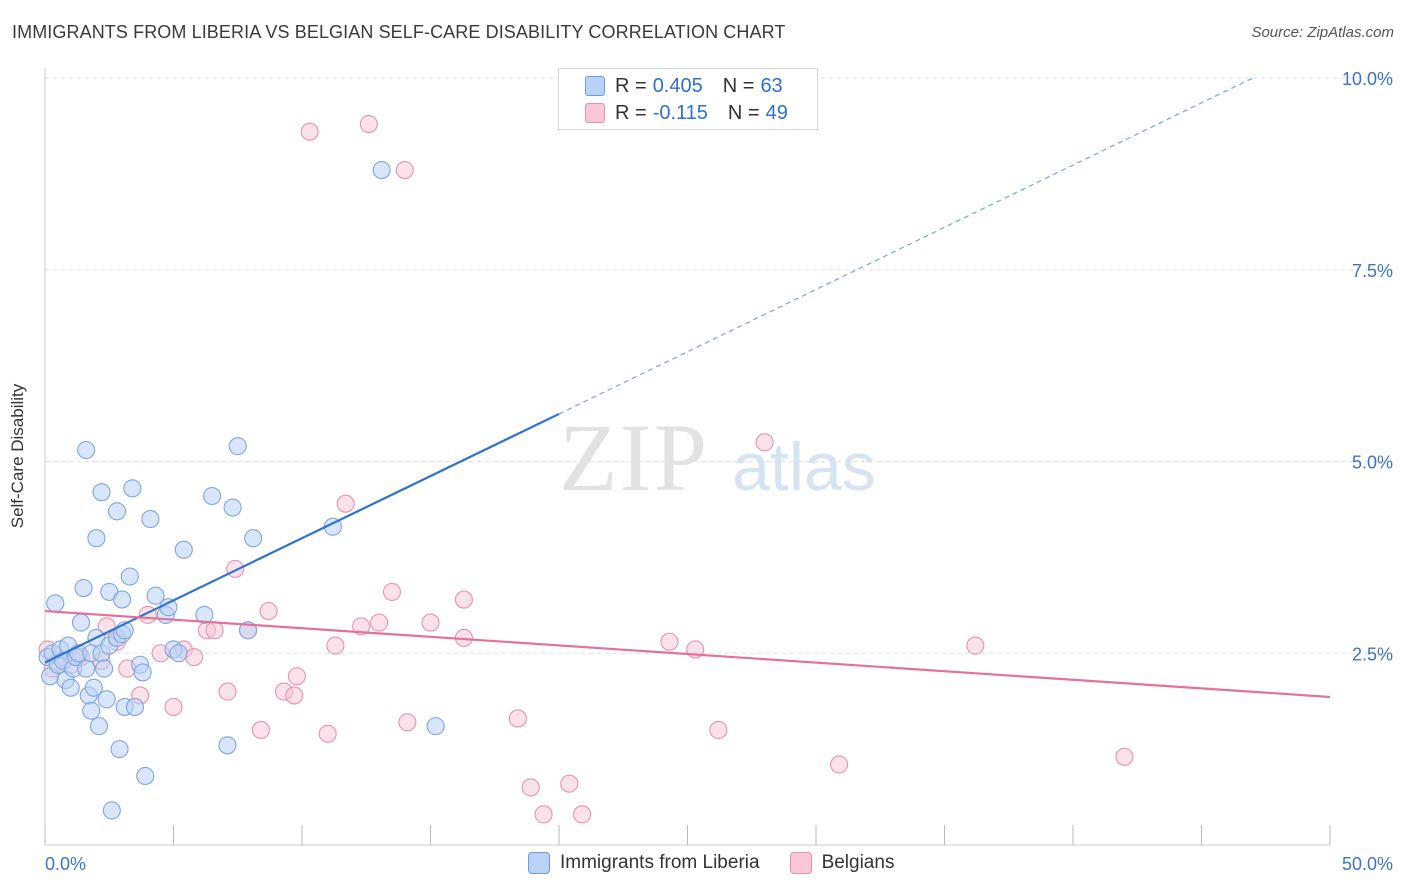 This screenshot has width=1406, height=892. I want to click on watermark: ZIP atlas, so click(717, 457).